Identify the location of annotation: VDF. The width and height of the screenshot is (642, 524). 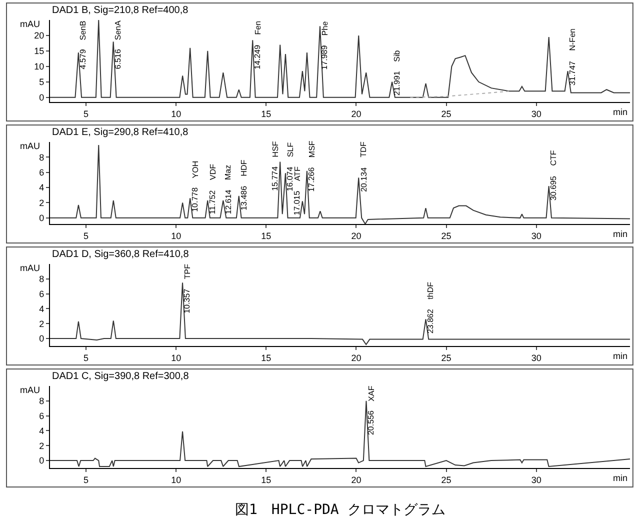
(213, 172).